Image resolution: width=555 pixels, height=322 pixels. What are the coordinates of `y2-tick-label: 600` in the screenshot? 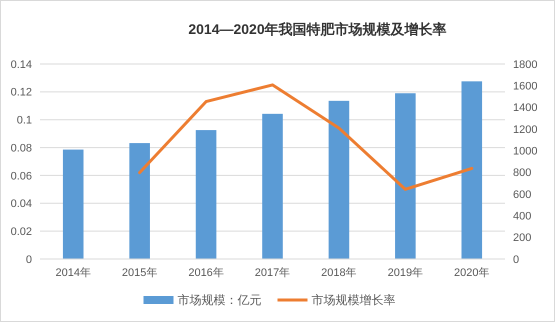 It's located at (522, 194).